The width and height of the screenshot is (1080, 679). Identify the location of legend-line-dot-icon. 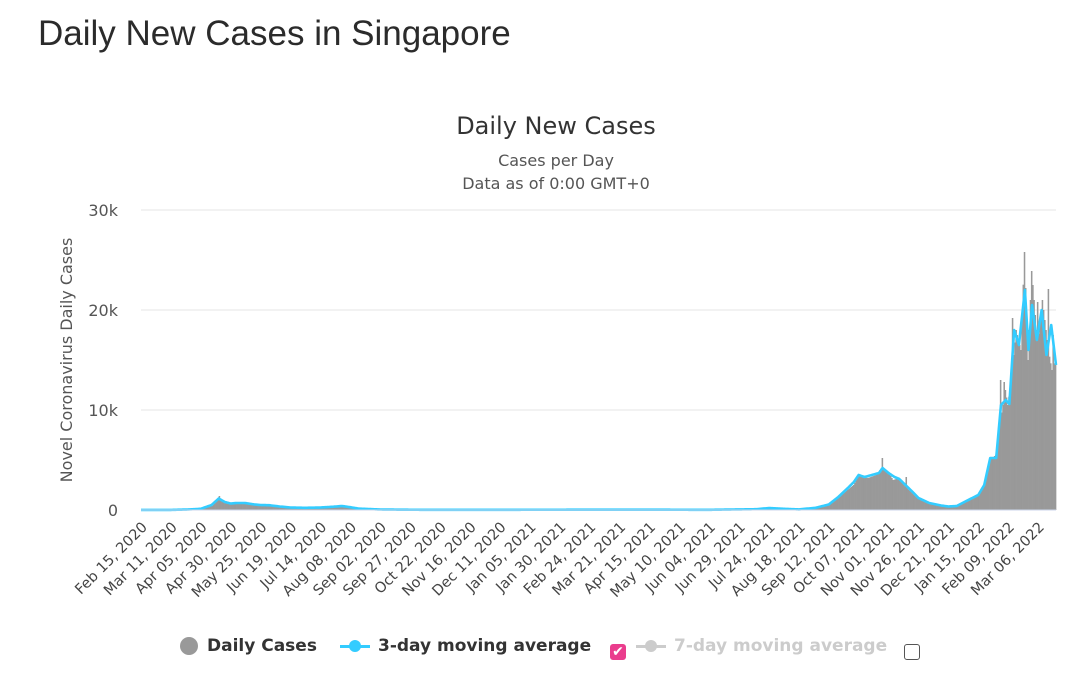
(651, 646).